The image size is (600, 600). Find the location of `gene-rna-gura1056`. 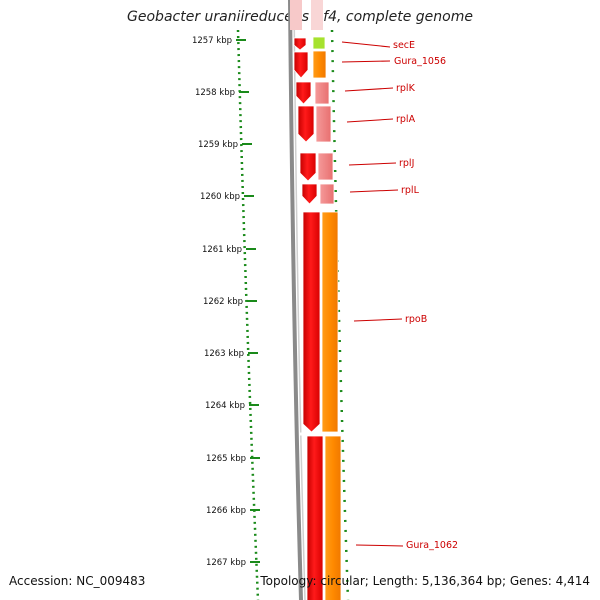

gene-rna-gura1056 is located at coordinates (319, 64).